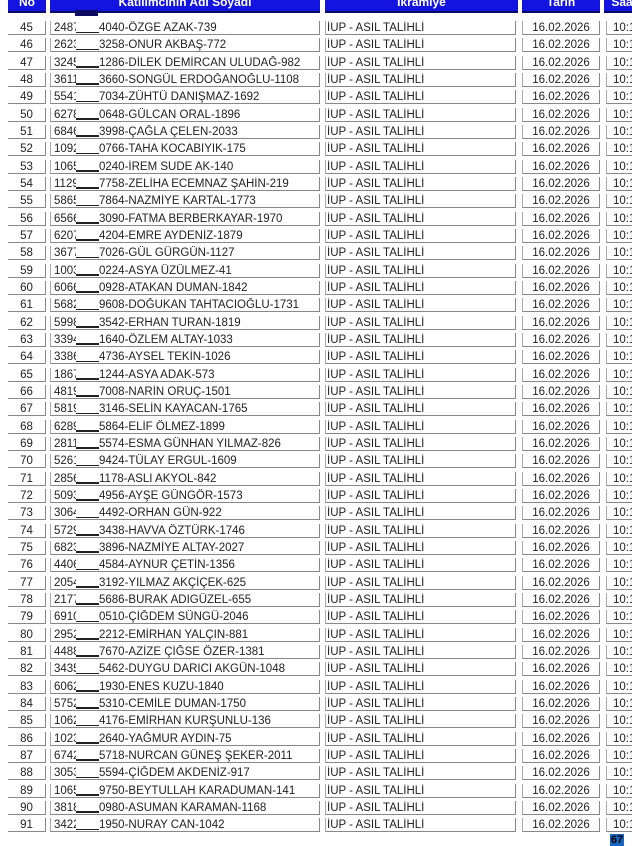 The height and width of the screenshot is (846, 632). Describe the element at coordinates (67, 339) in the screenshot. I see `participant-id-prefix: 3394` at that location.